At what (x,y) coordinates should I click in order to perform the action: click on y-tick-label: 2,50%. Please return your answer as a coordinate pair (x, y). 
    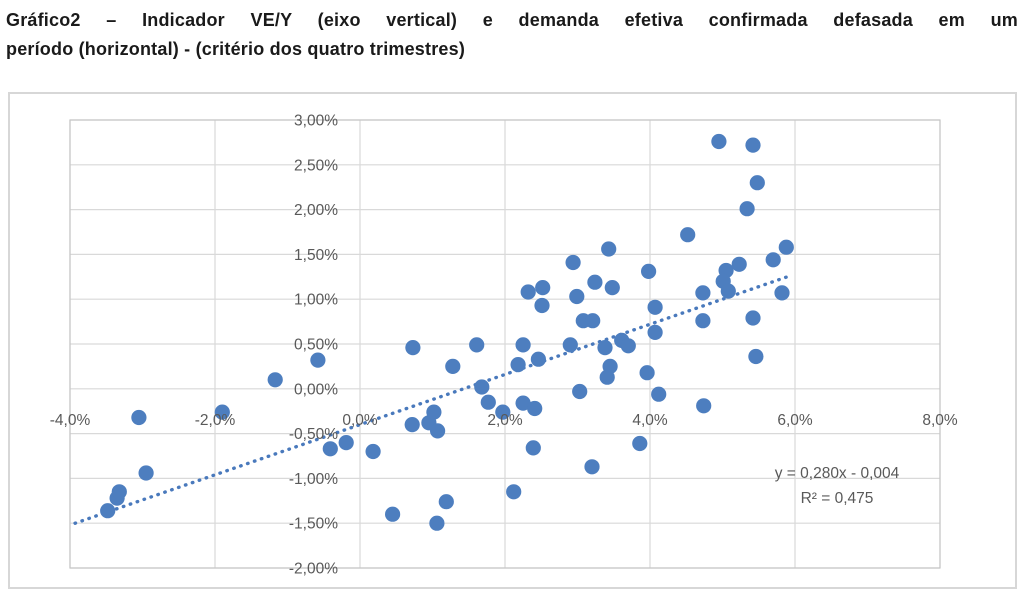
    Looking at the image, I should click on (316, 165).